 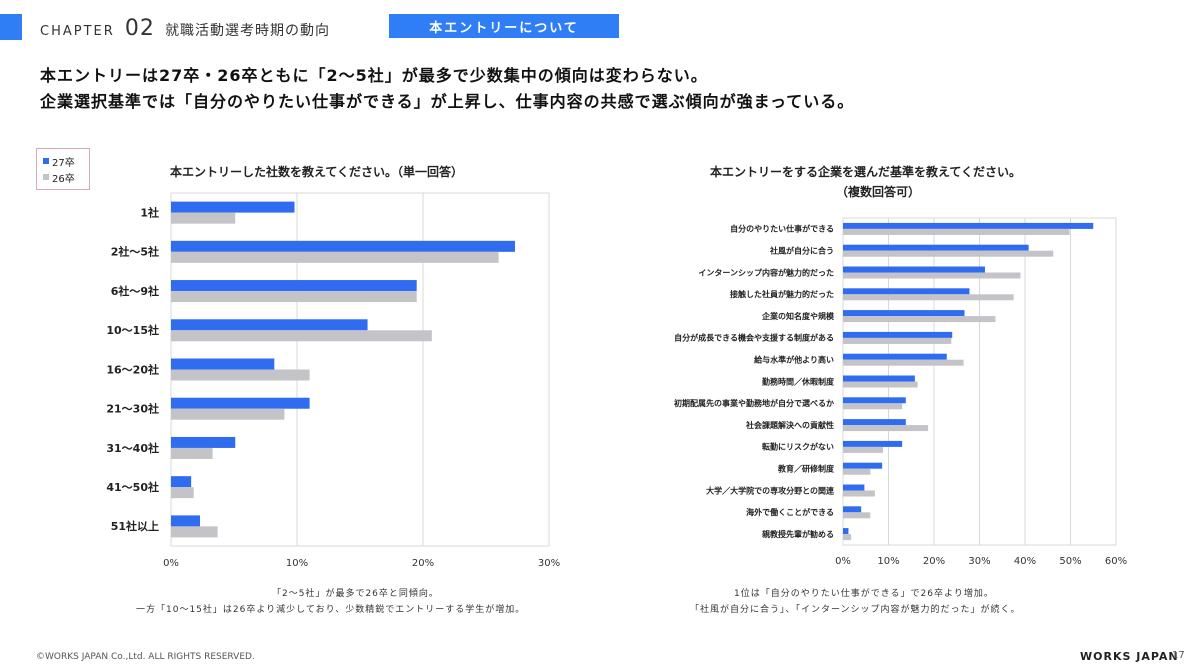 What do you see at coordinates (754, 403) in the screenshot?
I see `chart2-category-label: 初期配属先の事業や勤務地が自分で選べるか` at bounding box center [754, 403].